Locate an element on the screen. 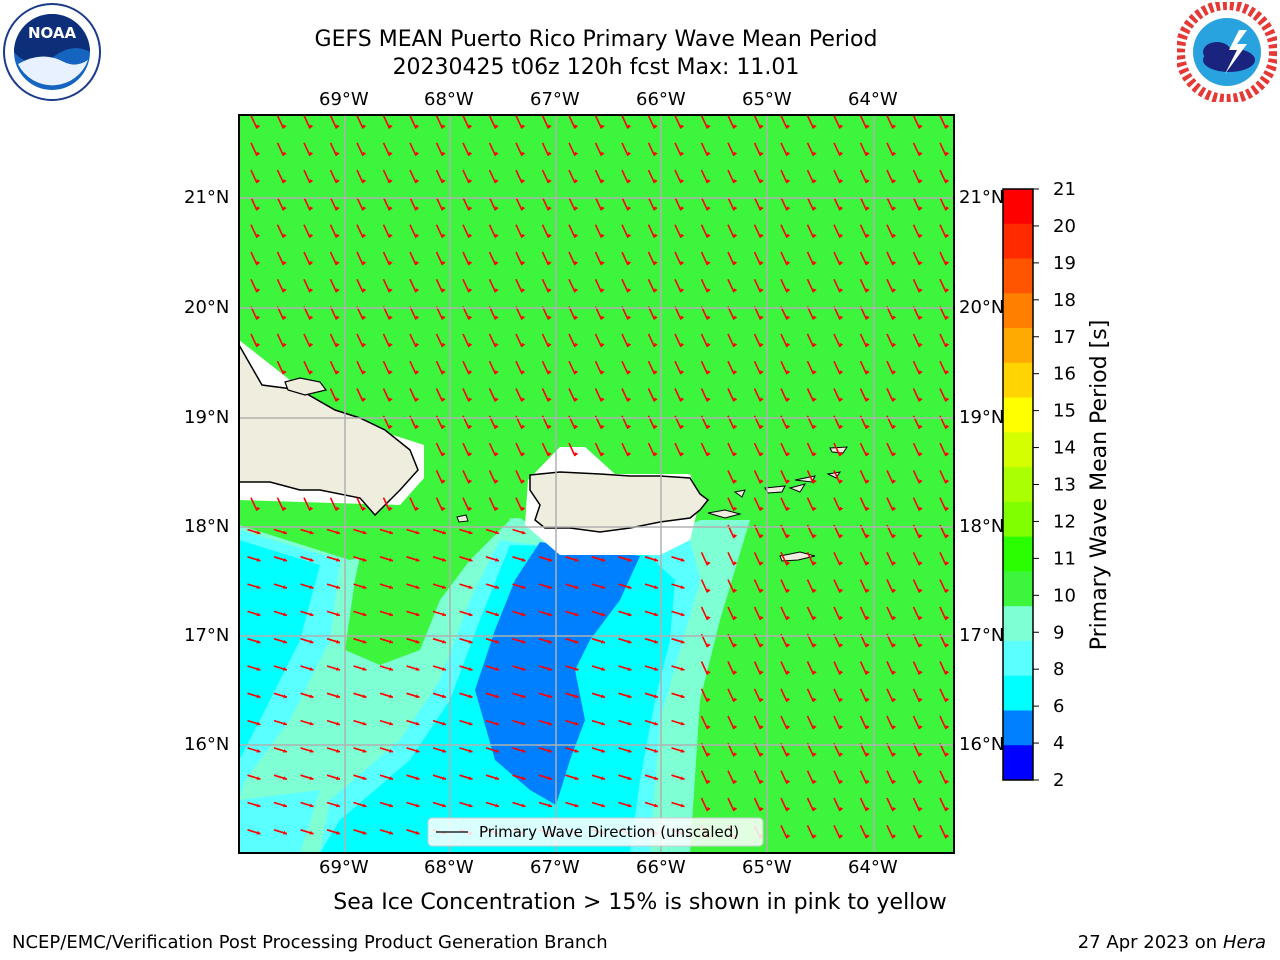 This screenshot has width=1280, height=960. lat-label-right-21n: 21°N is located at coordinates (982, 197).